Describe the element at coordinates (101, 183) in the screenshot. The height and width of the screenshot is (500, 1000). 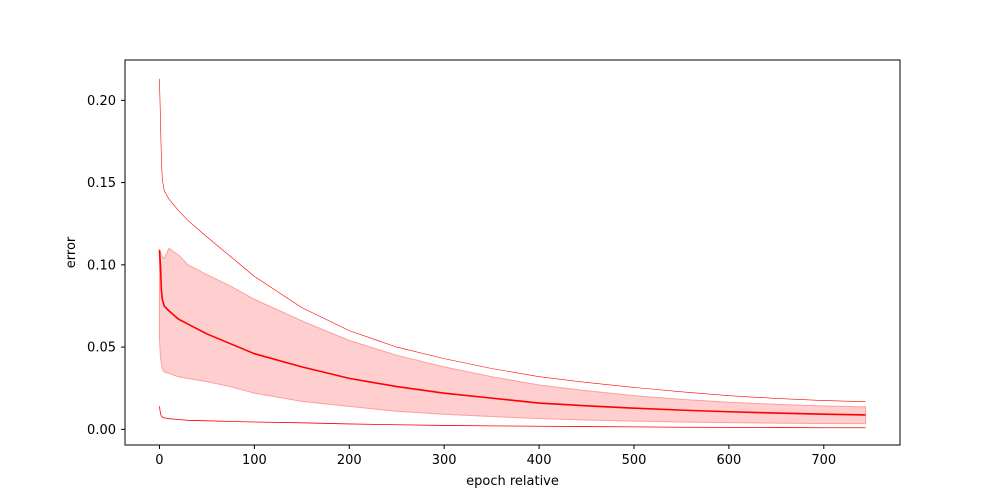
I see `y-tick-label: 0.15` at that location.